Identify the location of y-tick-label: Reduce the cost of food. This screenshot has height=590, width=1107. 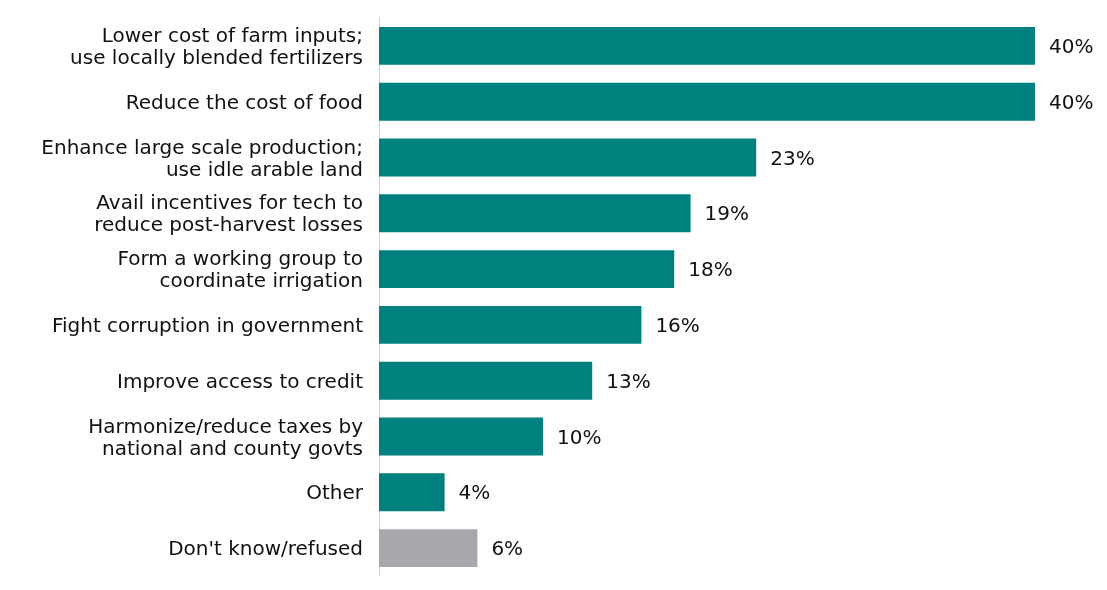
(244, 101).